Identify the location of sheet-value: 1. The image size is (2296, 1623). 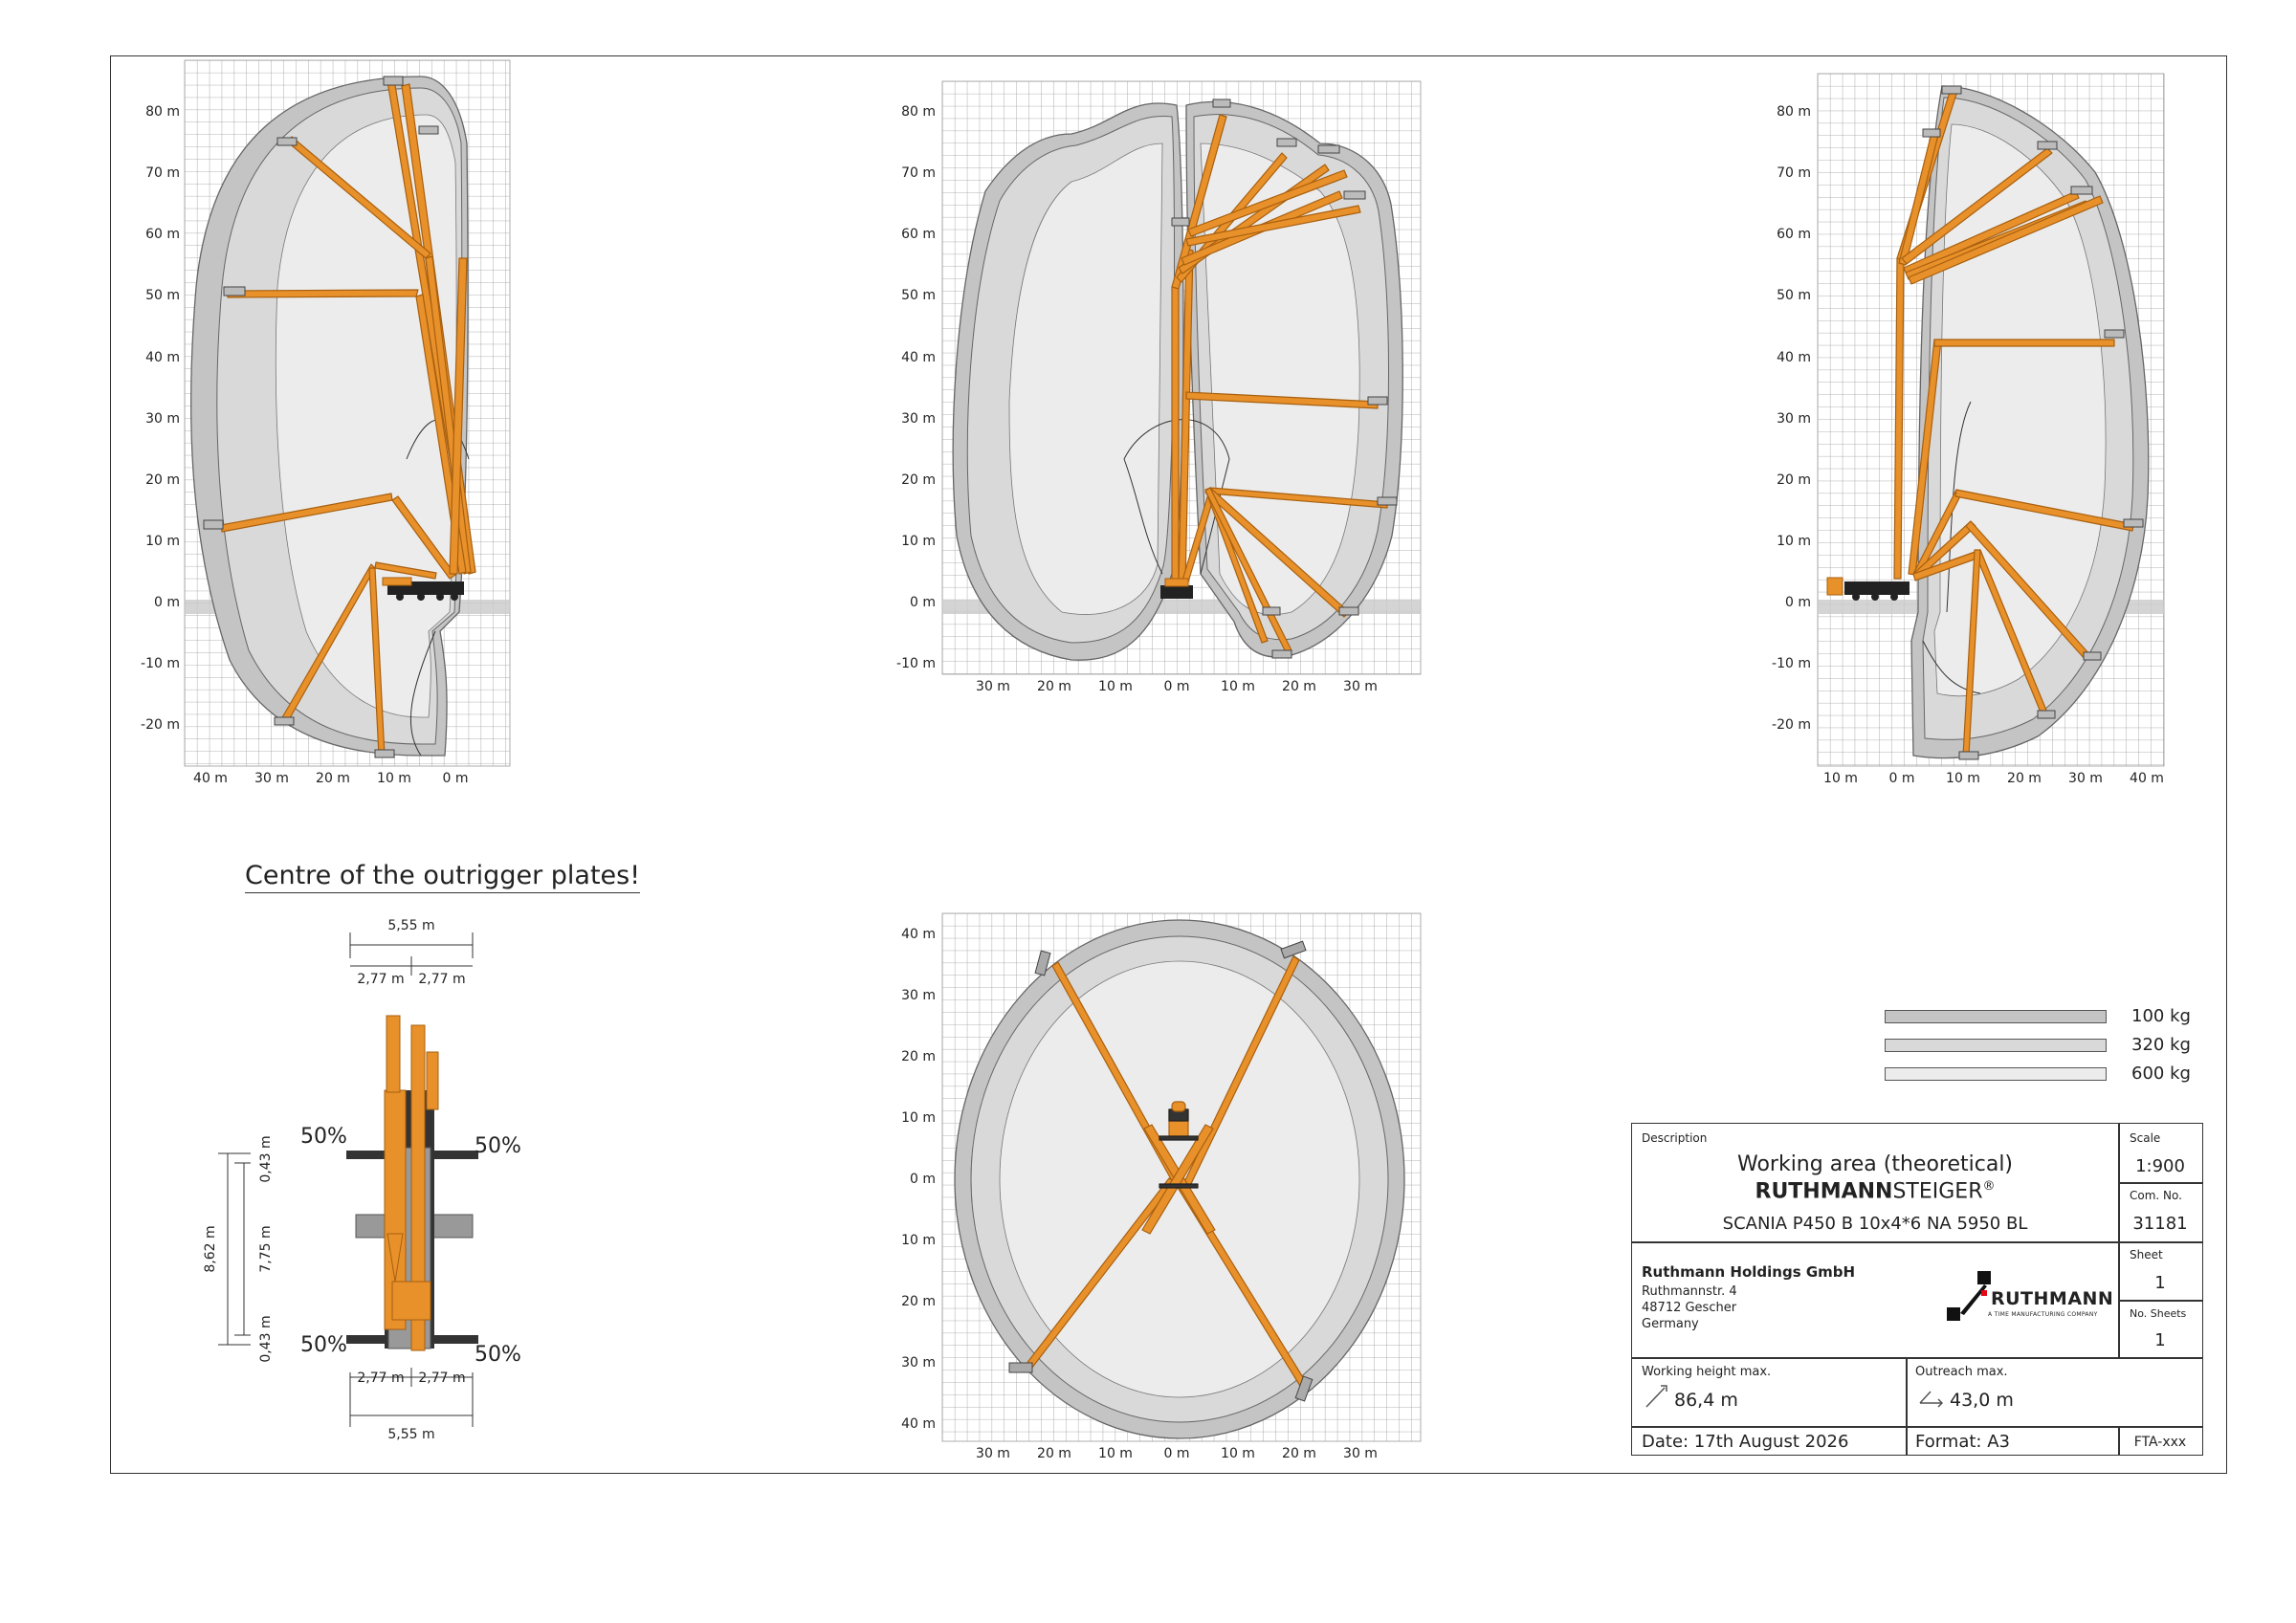
(2160, 1283).